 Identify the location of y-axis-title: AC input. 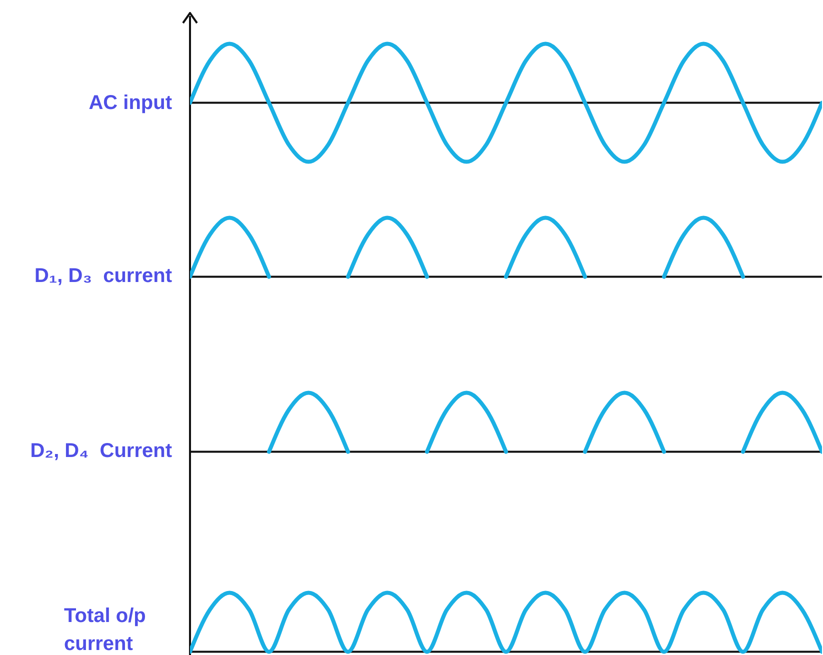
(130, 103).